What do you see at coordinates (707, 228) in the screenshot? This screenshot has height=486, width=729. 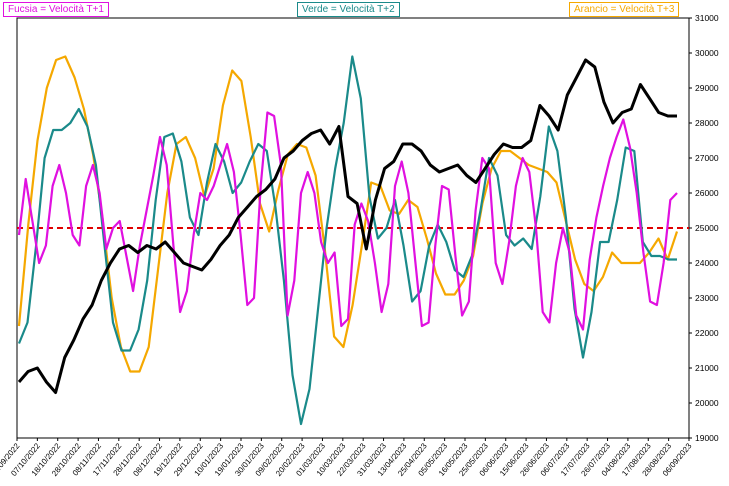 I see `y-tick-label: 25000` at bounding box center [707, 228].